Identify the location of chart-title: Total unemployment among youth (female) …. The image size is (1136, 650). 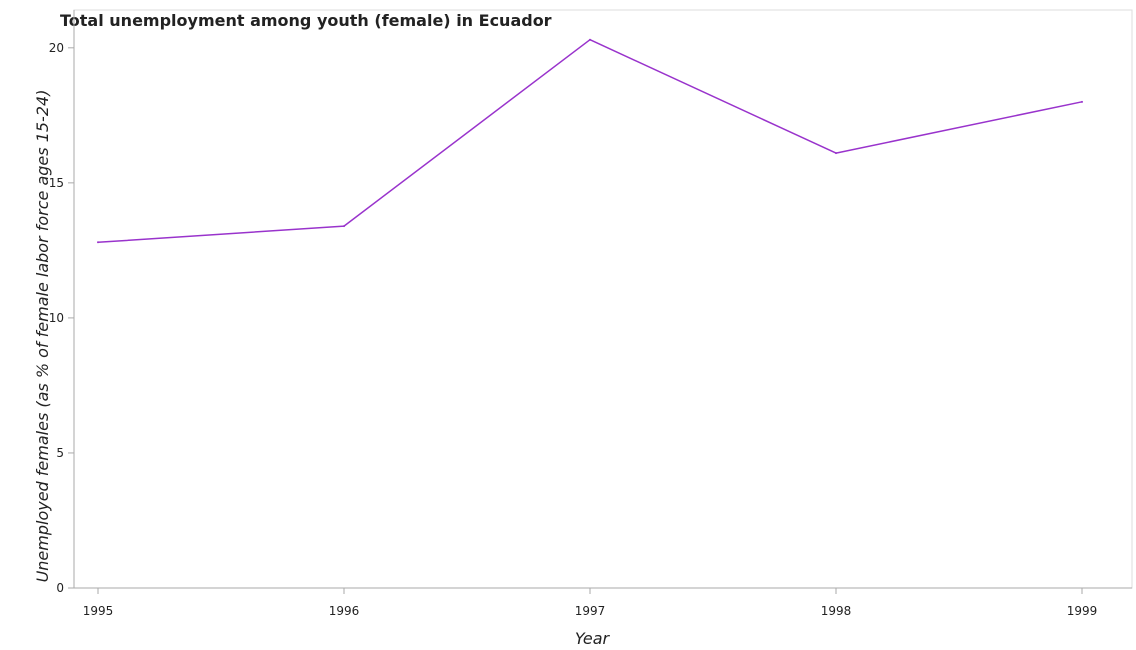
(306, 20).